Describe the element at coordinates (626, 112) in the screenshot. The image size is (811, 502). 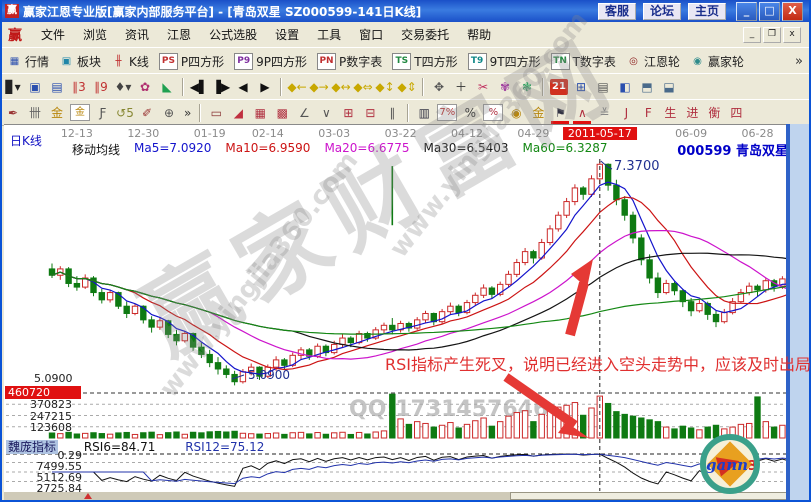
I see `j-line-tool: J` at that location.